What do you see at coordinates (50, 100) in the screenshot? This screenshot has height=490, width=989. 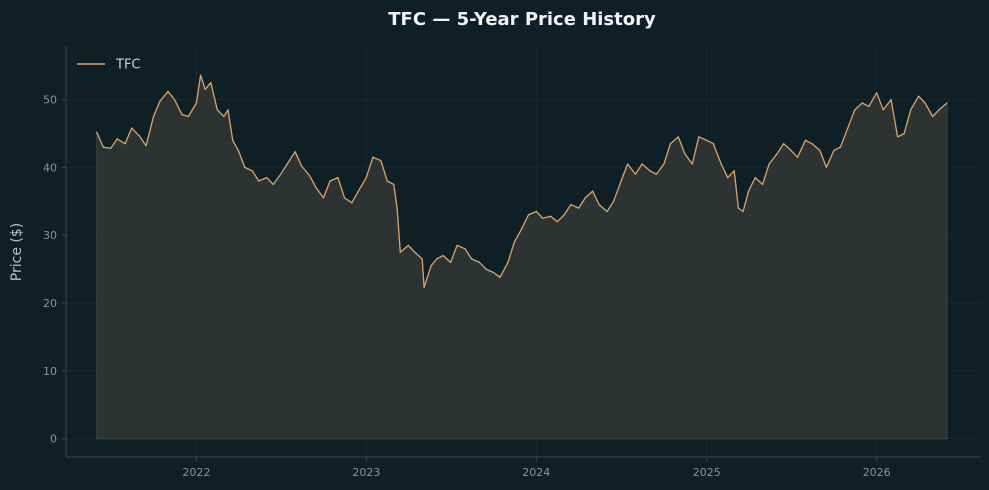 I see `y-tick-label: 50` at bounding box center [50, 100].